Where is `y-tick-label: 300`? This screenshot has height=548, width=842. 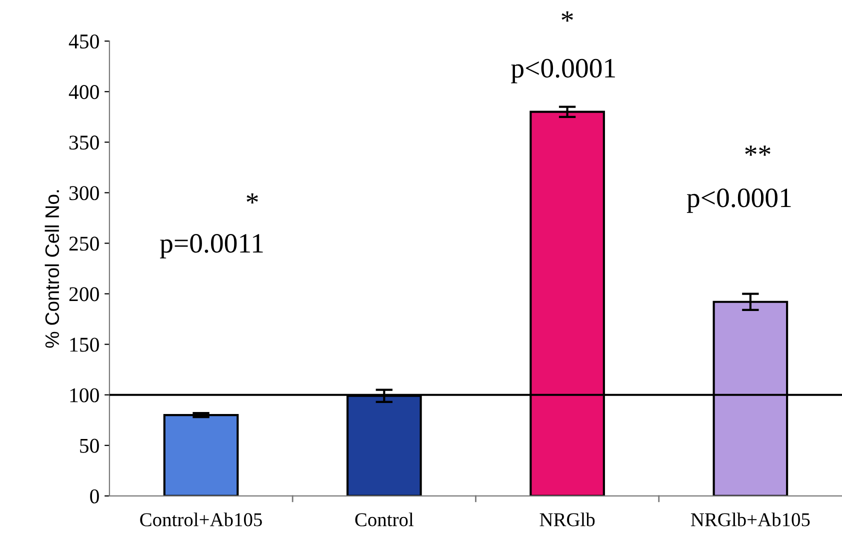 y-tick-label: 300 is located at coordinates (84, 193).